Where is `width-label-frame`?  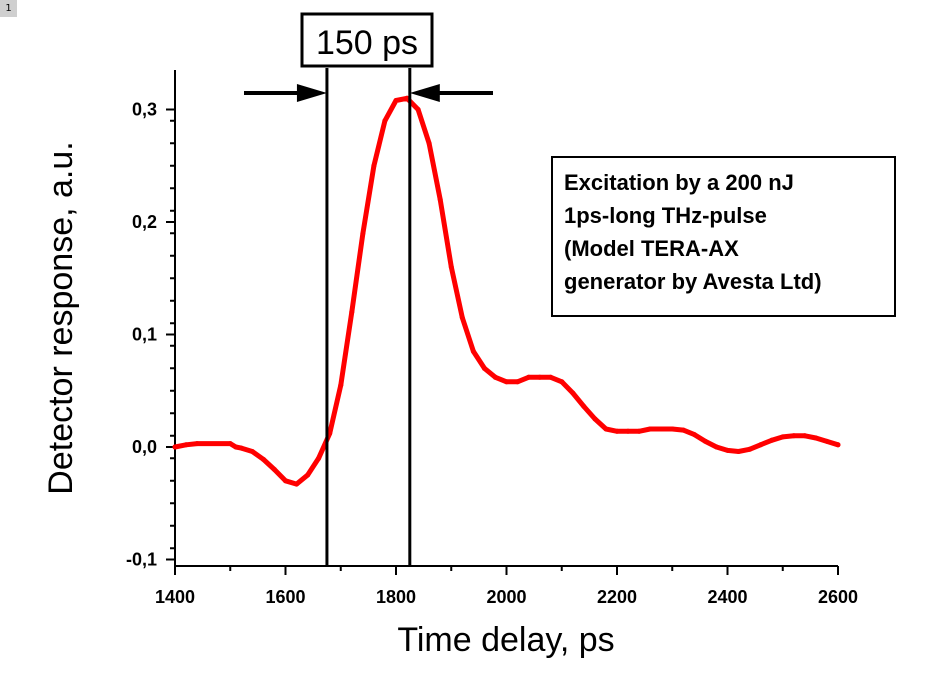
width-label-frame is located at coordinates (367, 40).